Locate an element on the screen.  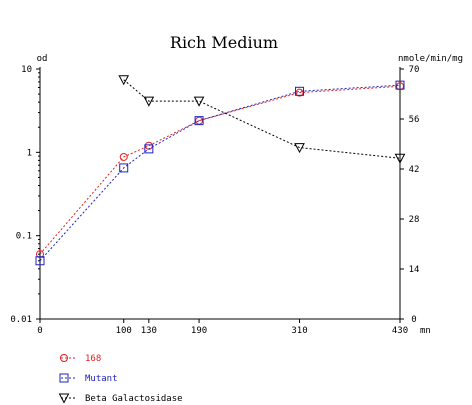
y2-tick-label: 28 is located at coordinates (414, 220).